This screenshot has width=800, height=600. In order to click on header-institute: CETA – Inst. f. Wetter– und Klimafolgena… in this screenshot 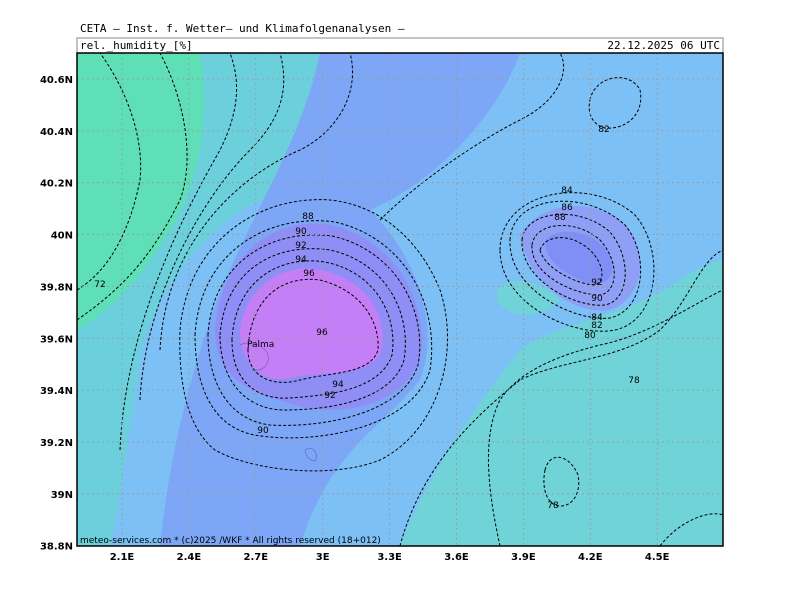, I will do `click(242, 28)`.